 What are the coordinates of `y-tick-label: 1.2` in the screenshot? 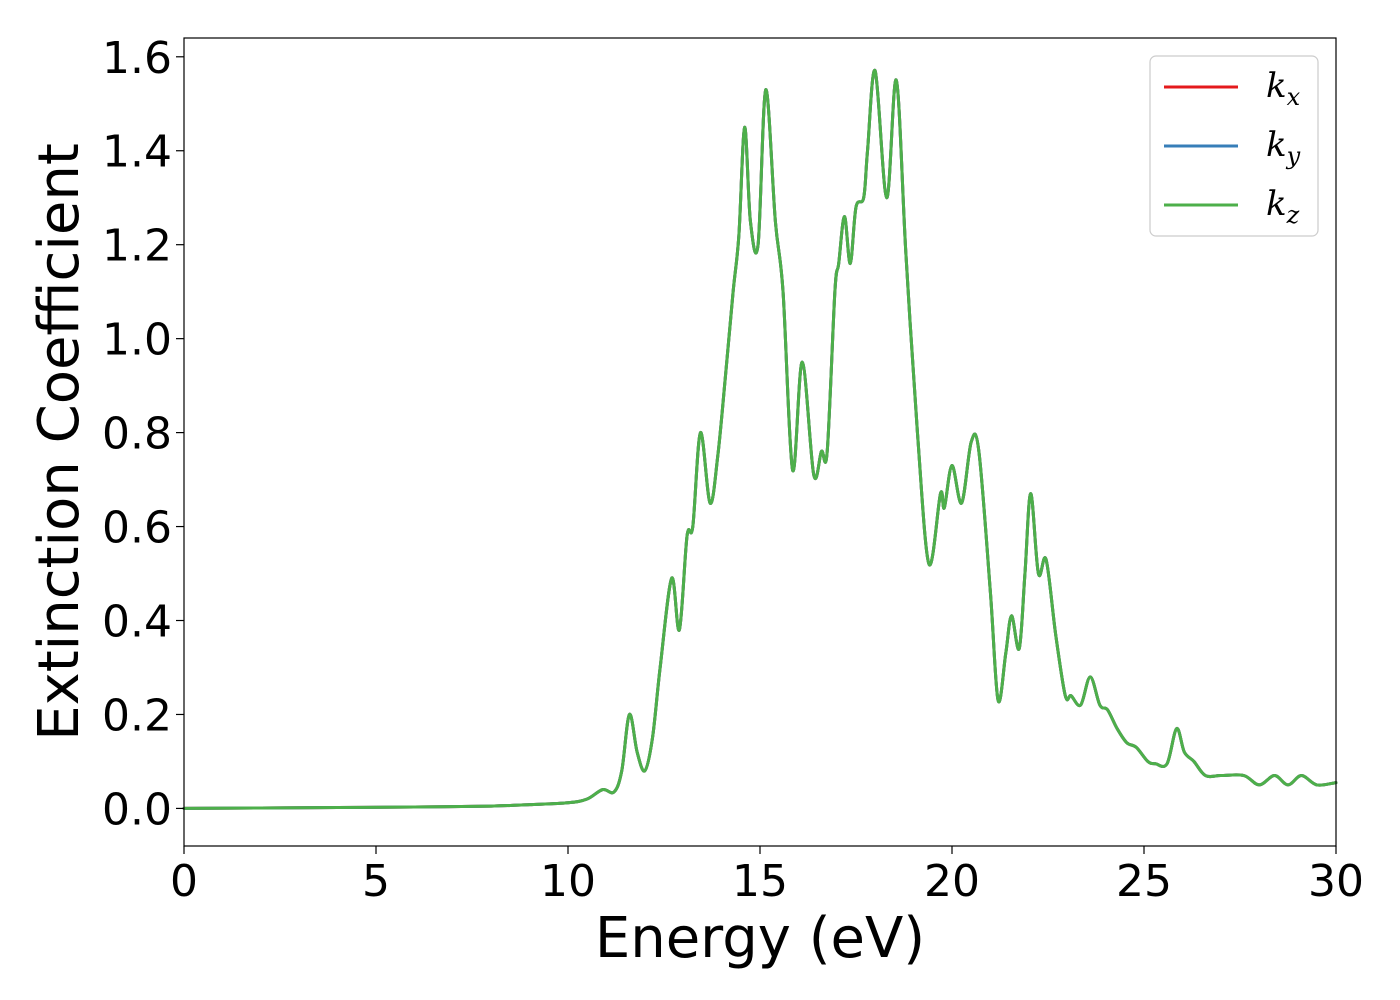 It's located at (137, 246).